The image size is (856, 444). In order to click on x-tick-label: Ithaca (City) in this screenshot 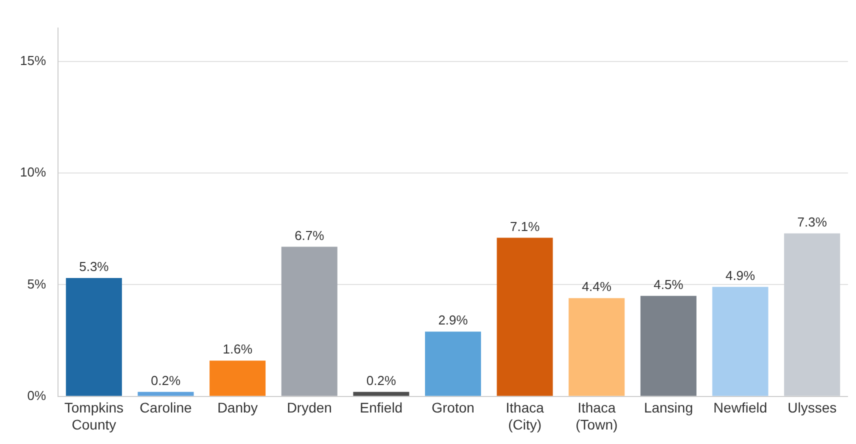, I will do `click(525, 416)`.